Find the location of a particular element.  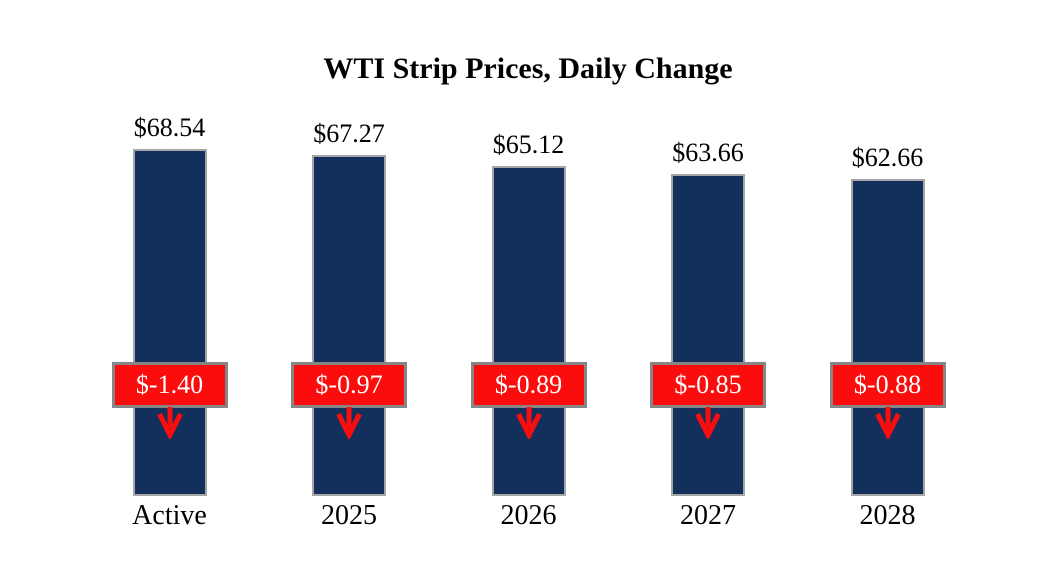

daily-change-badge: $-0.88 is located at coordinates (887, 385).